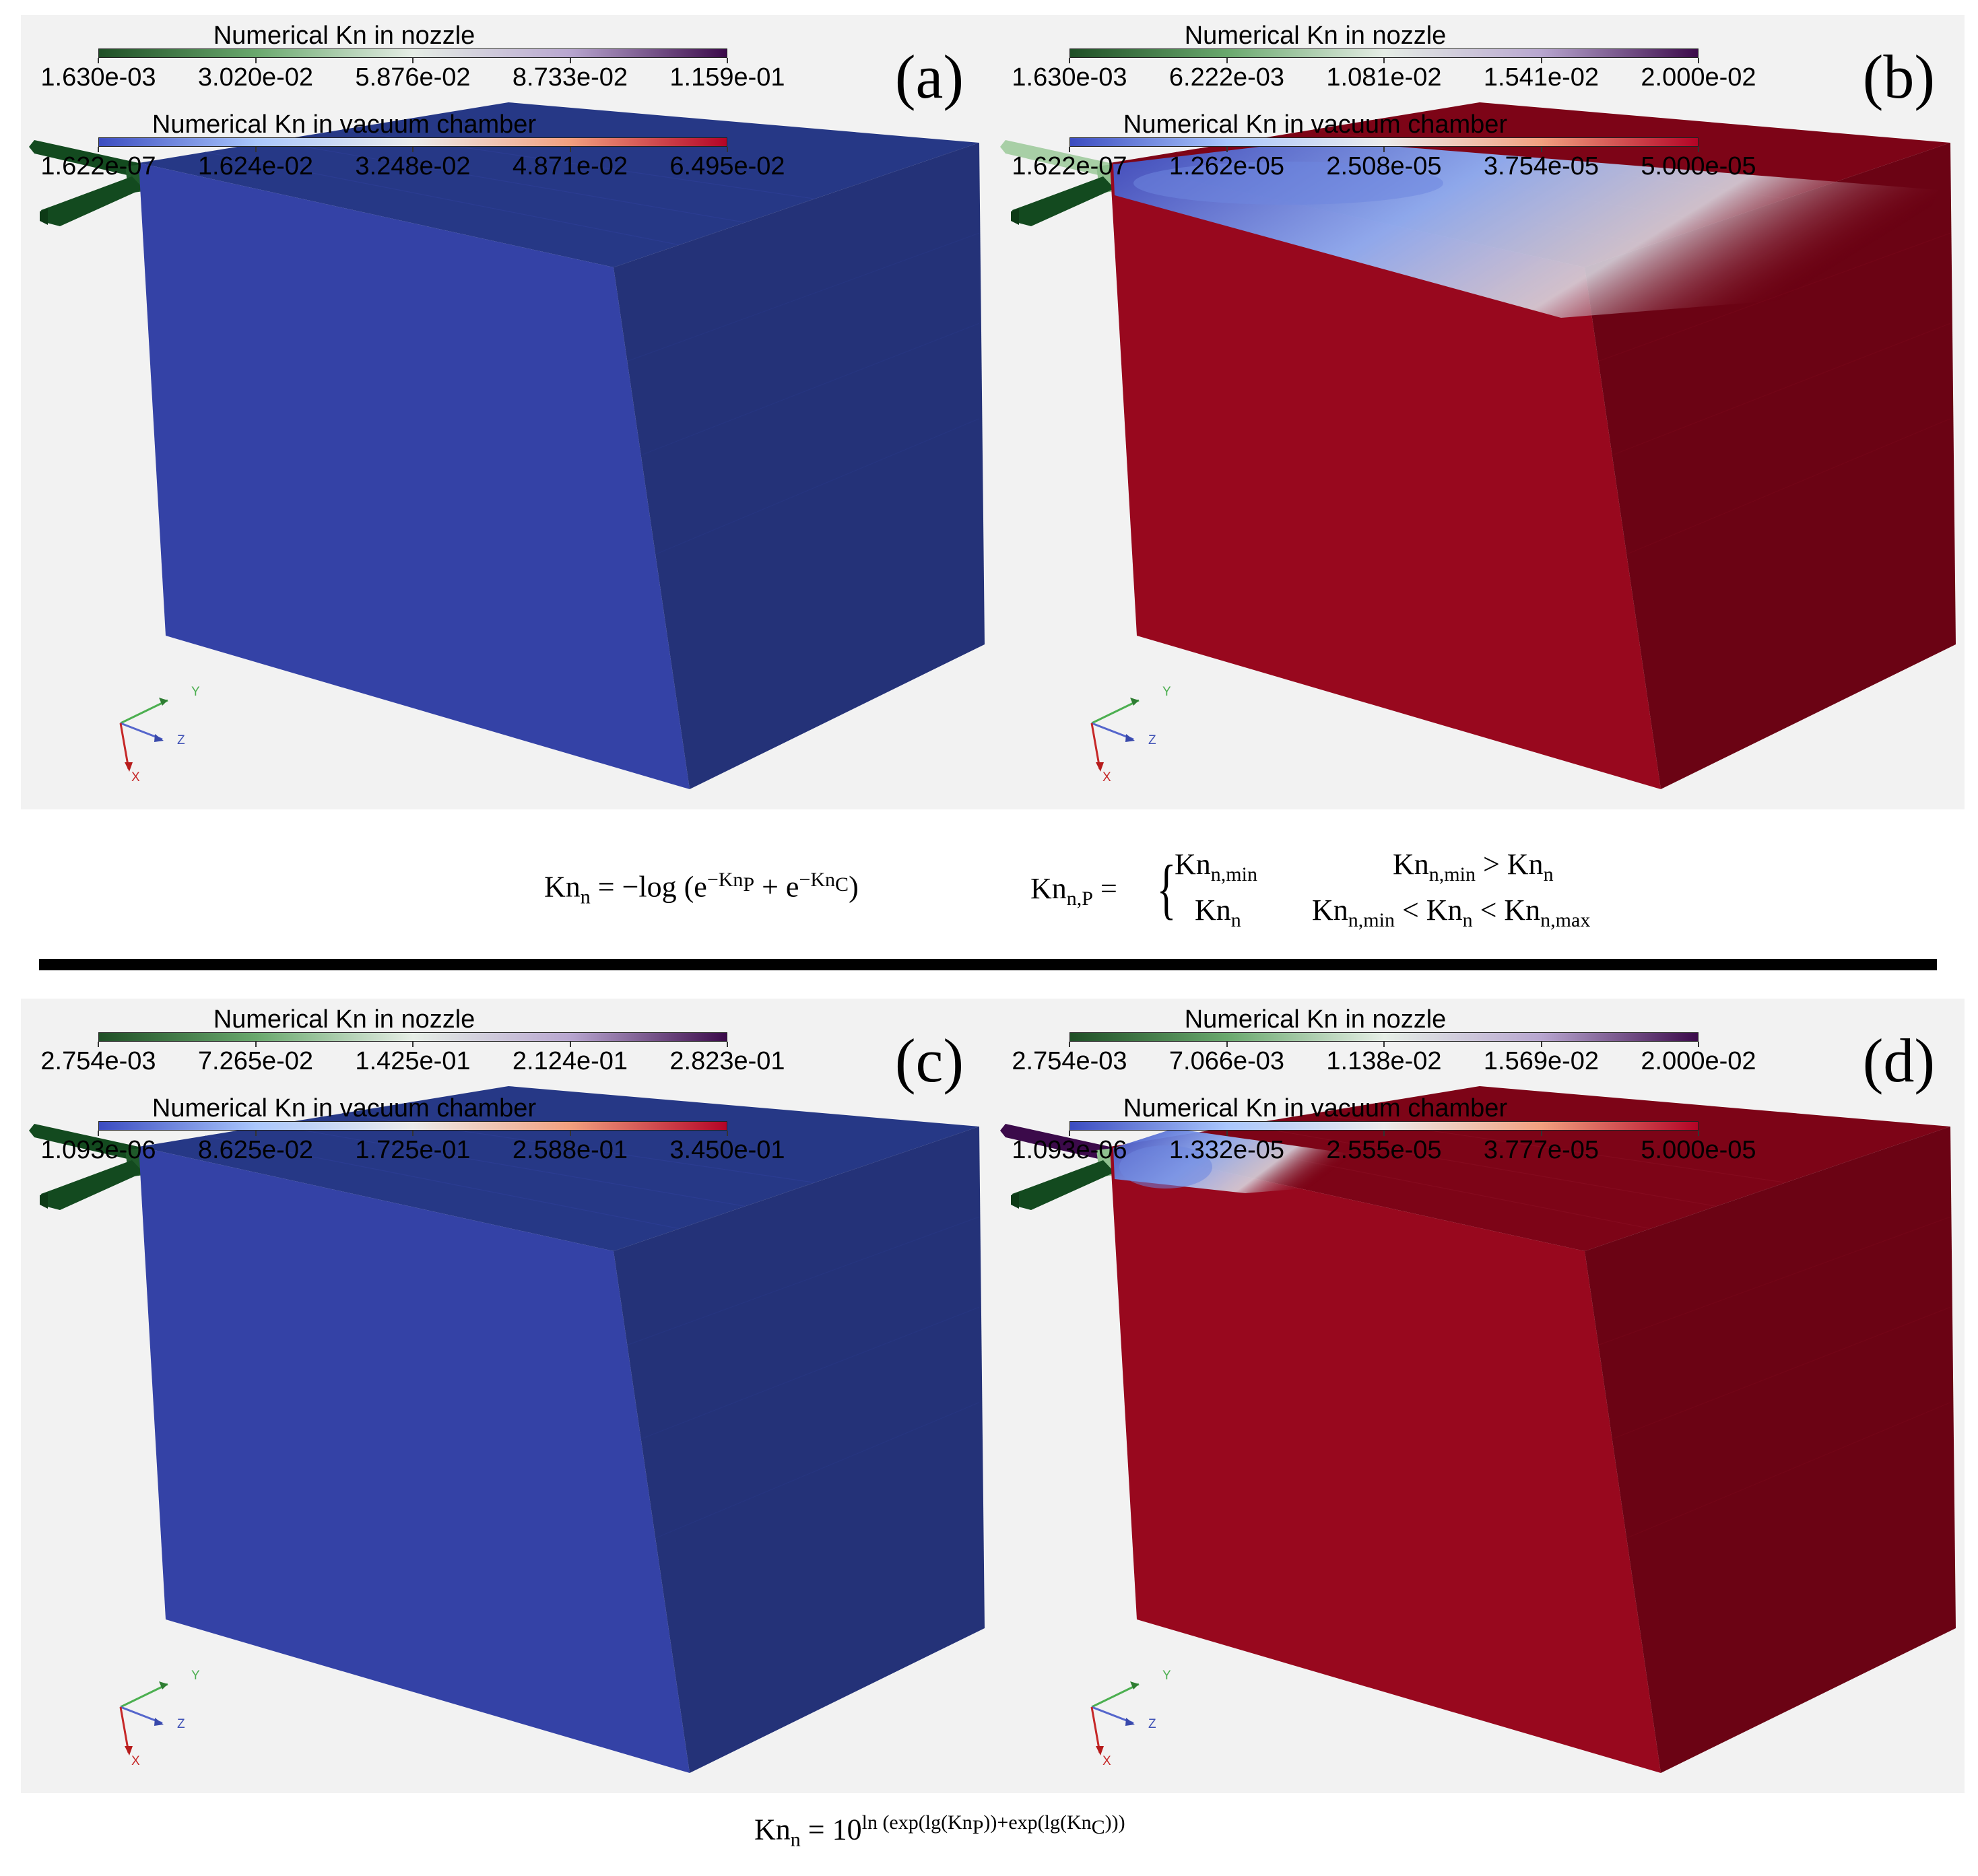  What do you see at coordinates (727, 77) in the screenshot?
I see `colorbar-tick-label: 1.159e-01` at bounding box center [727, 77].